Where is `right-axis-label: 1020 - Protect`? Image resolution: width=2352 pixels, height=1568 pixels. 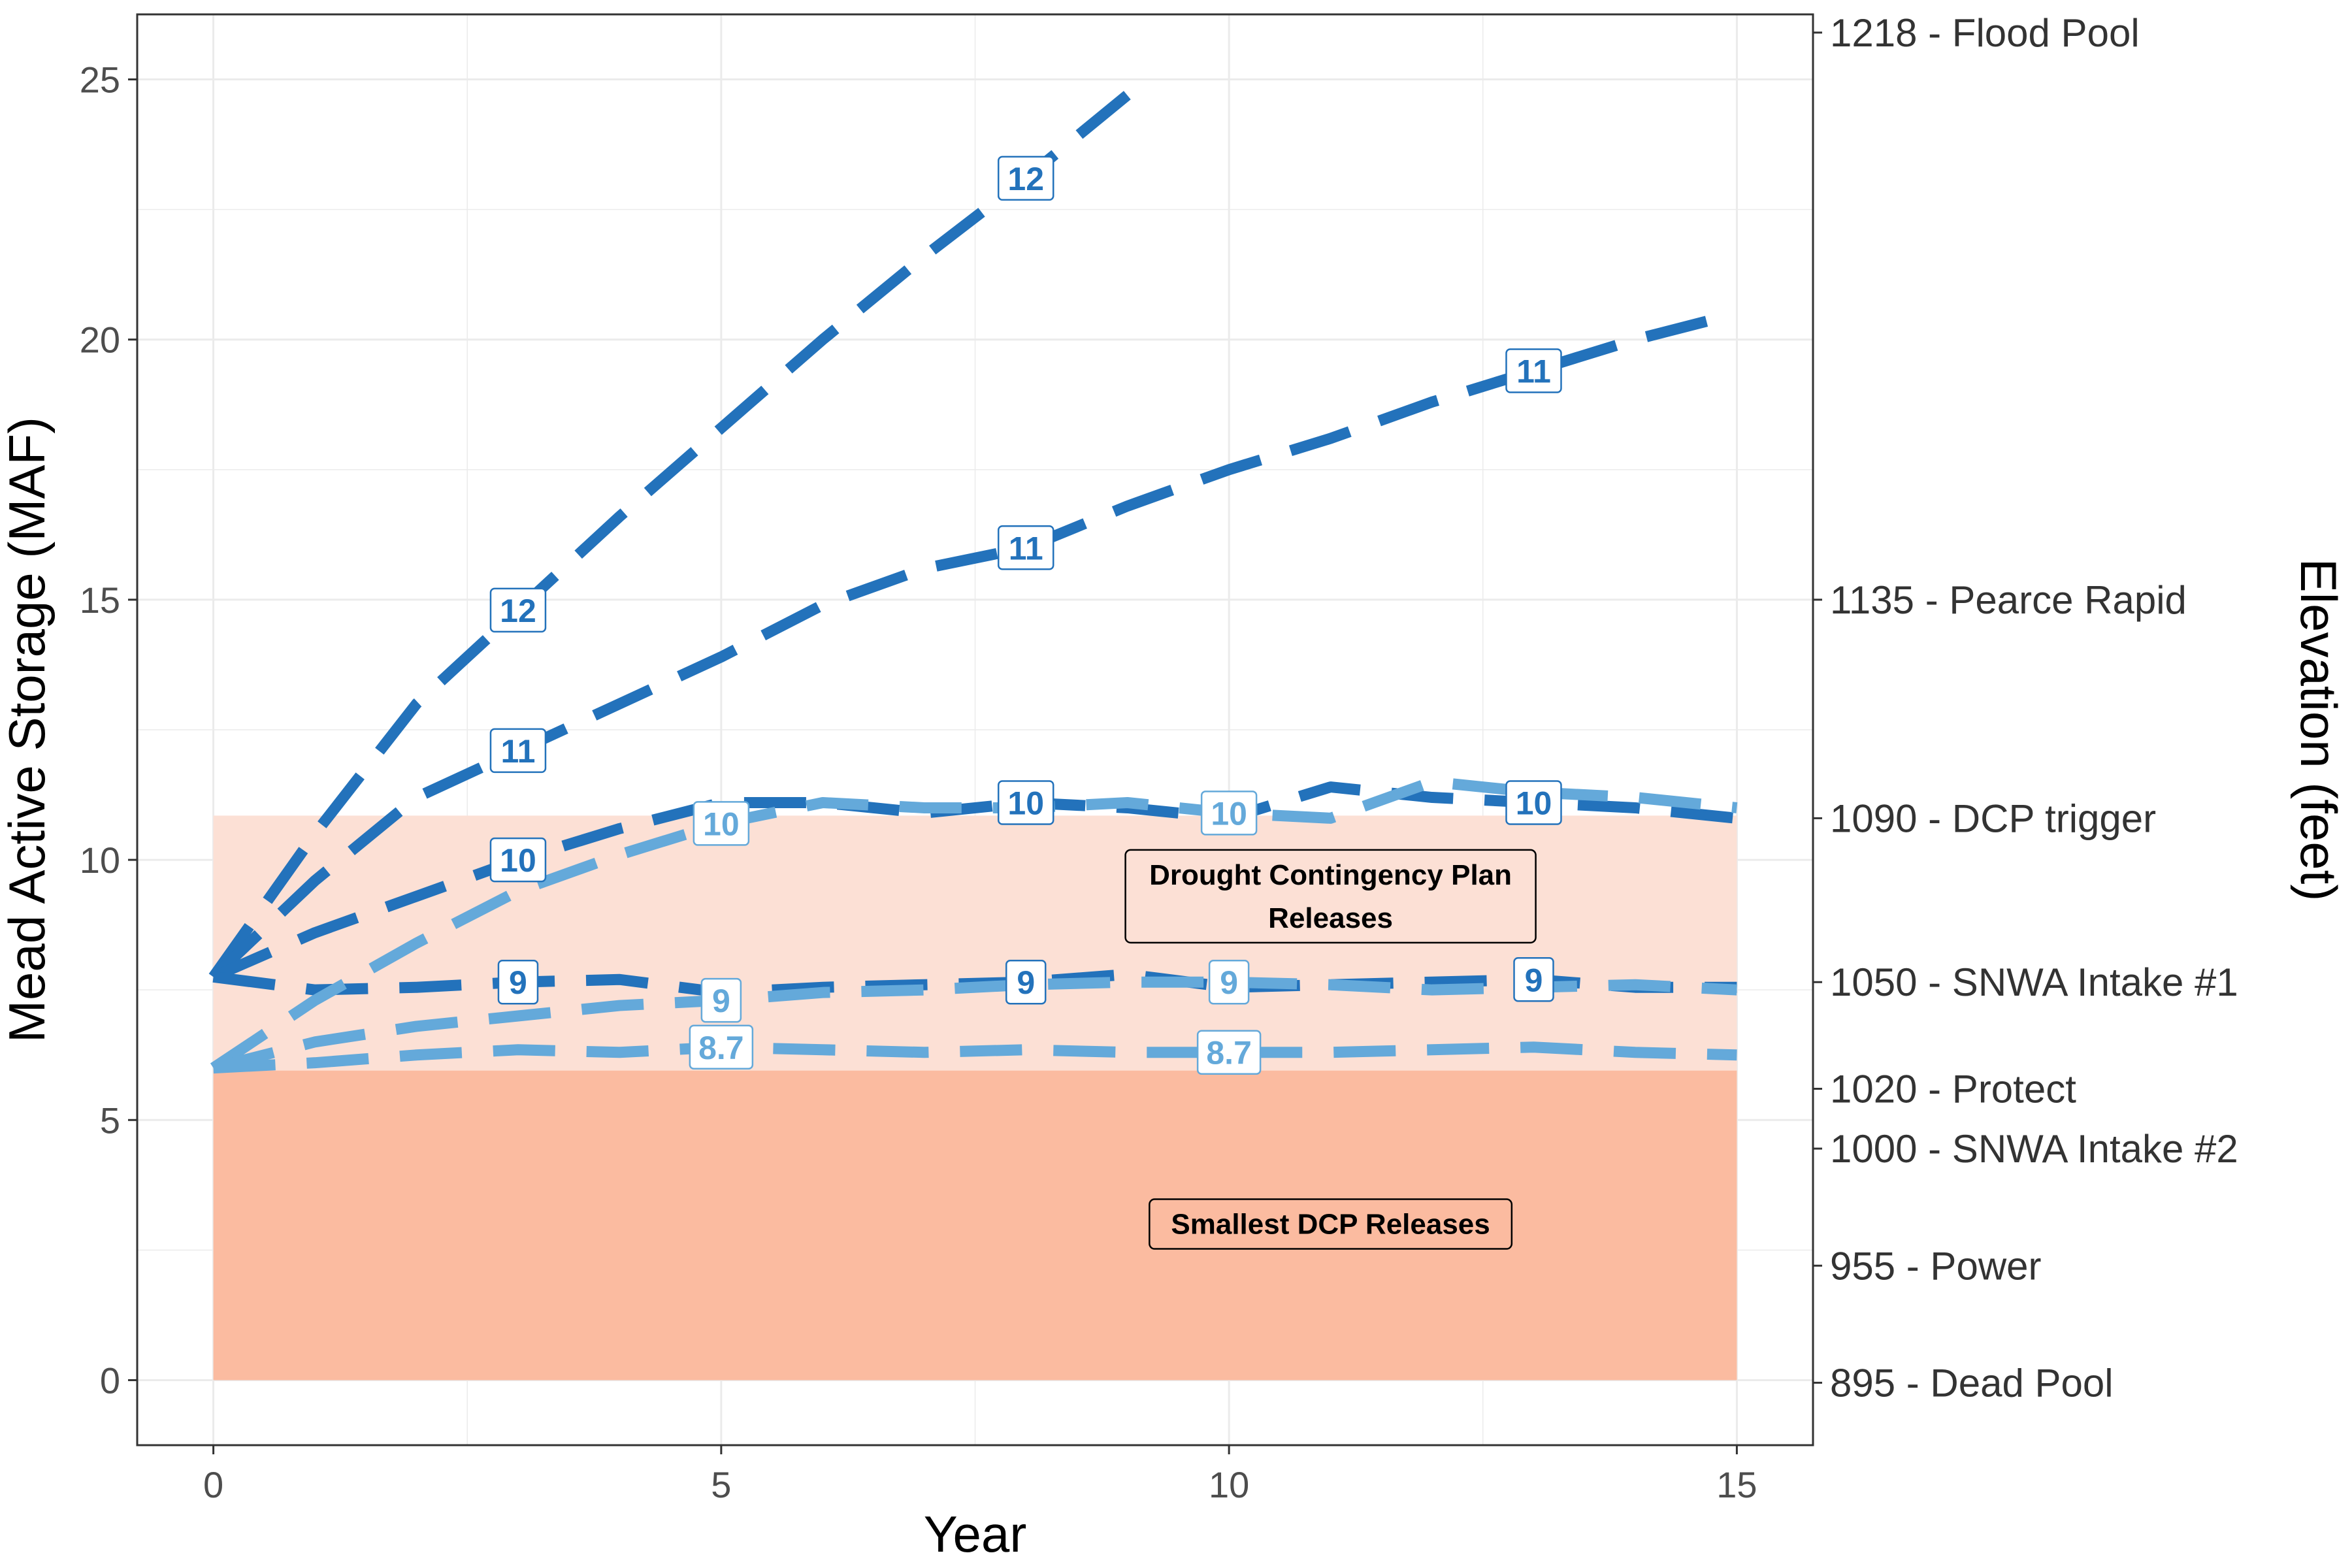 right-axis-label: 1020 - Protect is located at coordinates (1953, 1089).